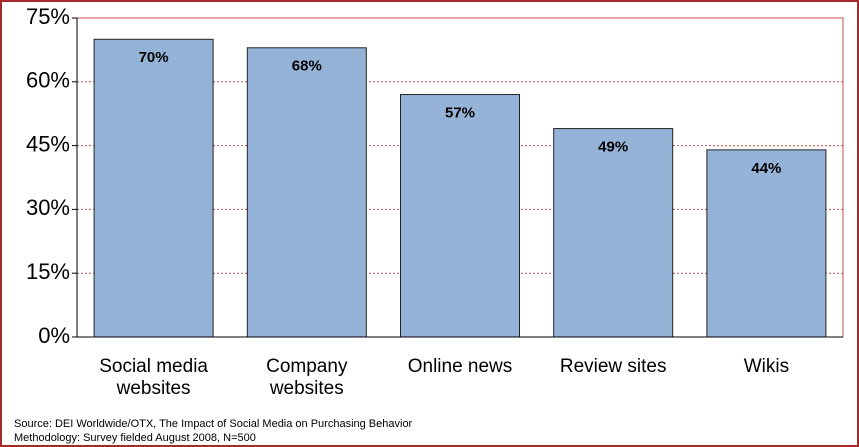 The width and height of the screenshot is (859, 447). I want to click on value-label: 68%, so click(307, 66).